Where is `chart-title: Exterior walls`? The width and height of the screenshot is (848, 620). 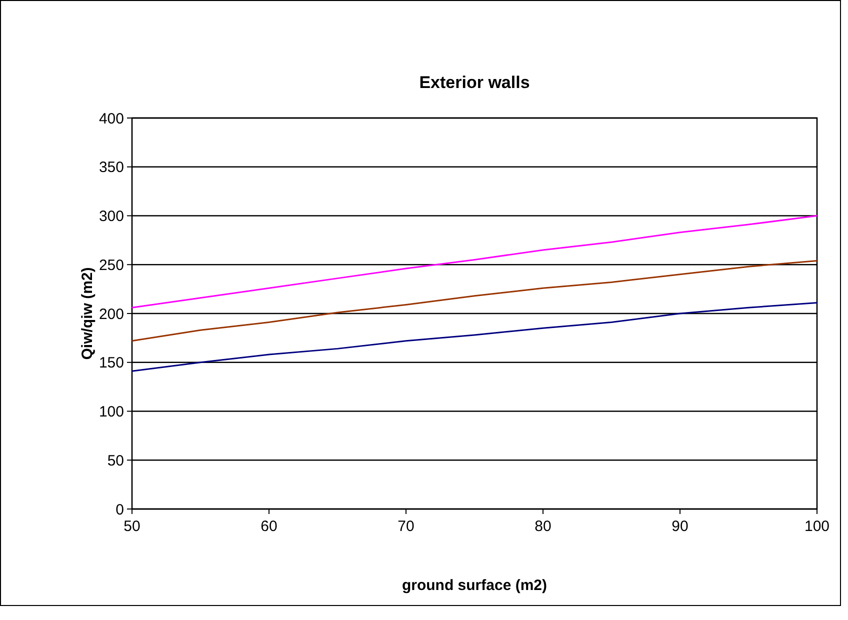 chart-title: Exterior walls is located at coordinates (474, 82).